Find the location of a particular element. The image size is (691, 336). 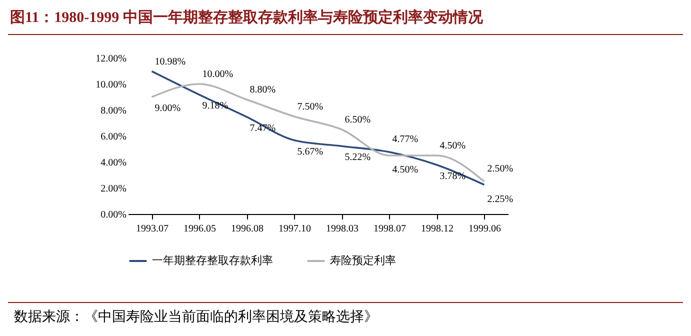

data-label: 8.80% is located at coordinates (263, 90).